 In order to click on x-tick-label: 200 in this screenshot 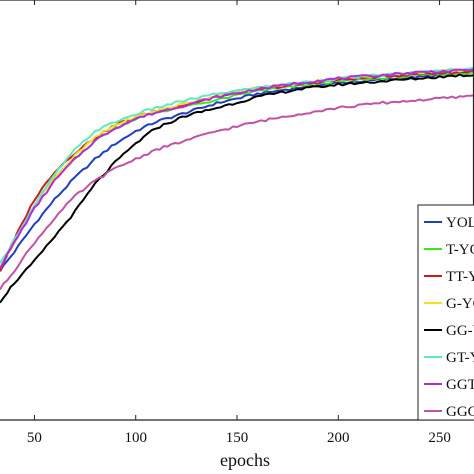, I will do `click(338, 438)`.